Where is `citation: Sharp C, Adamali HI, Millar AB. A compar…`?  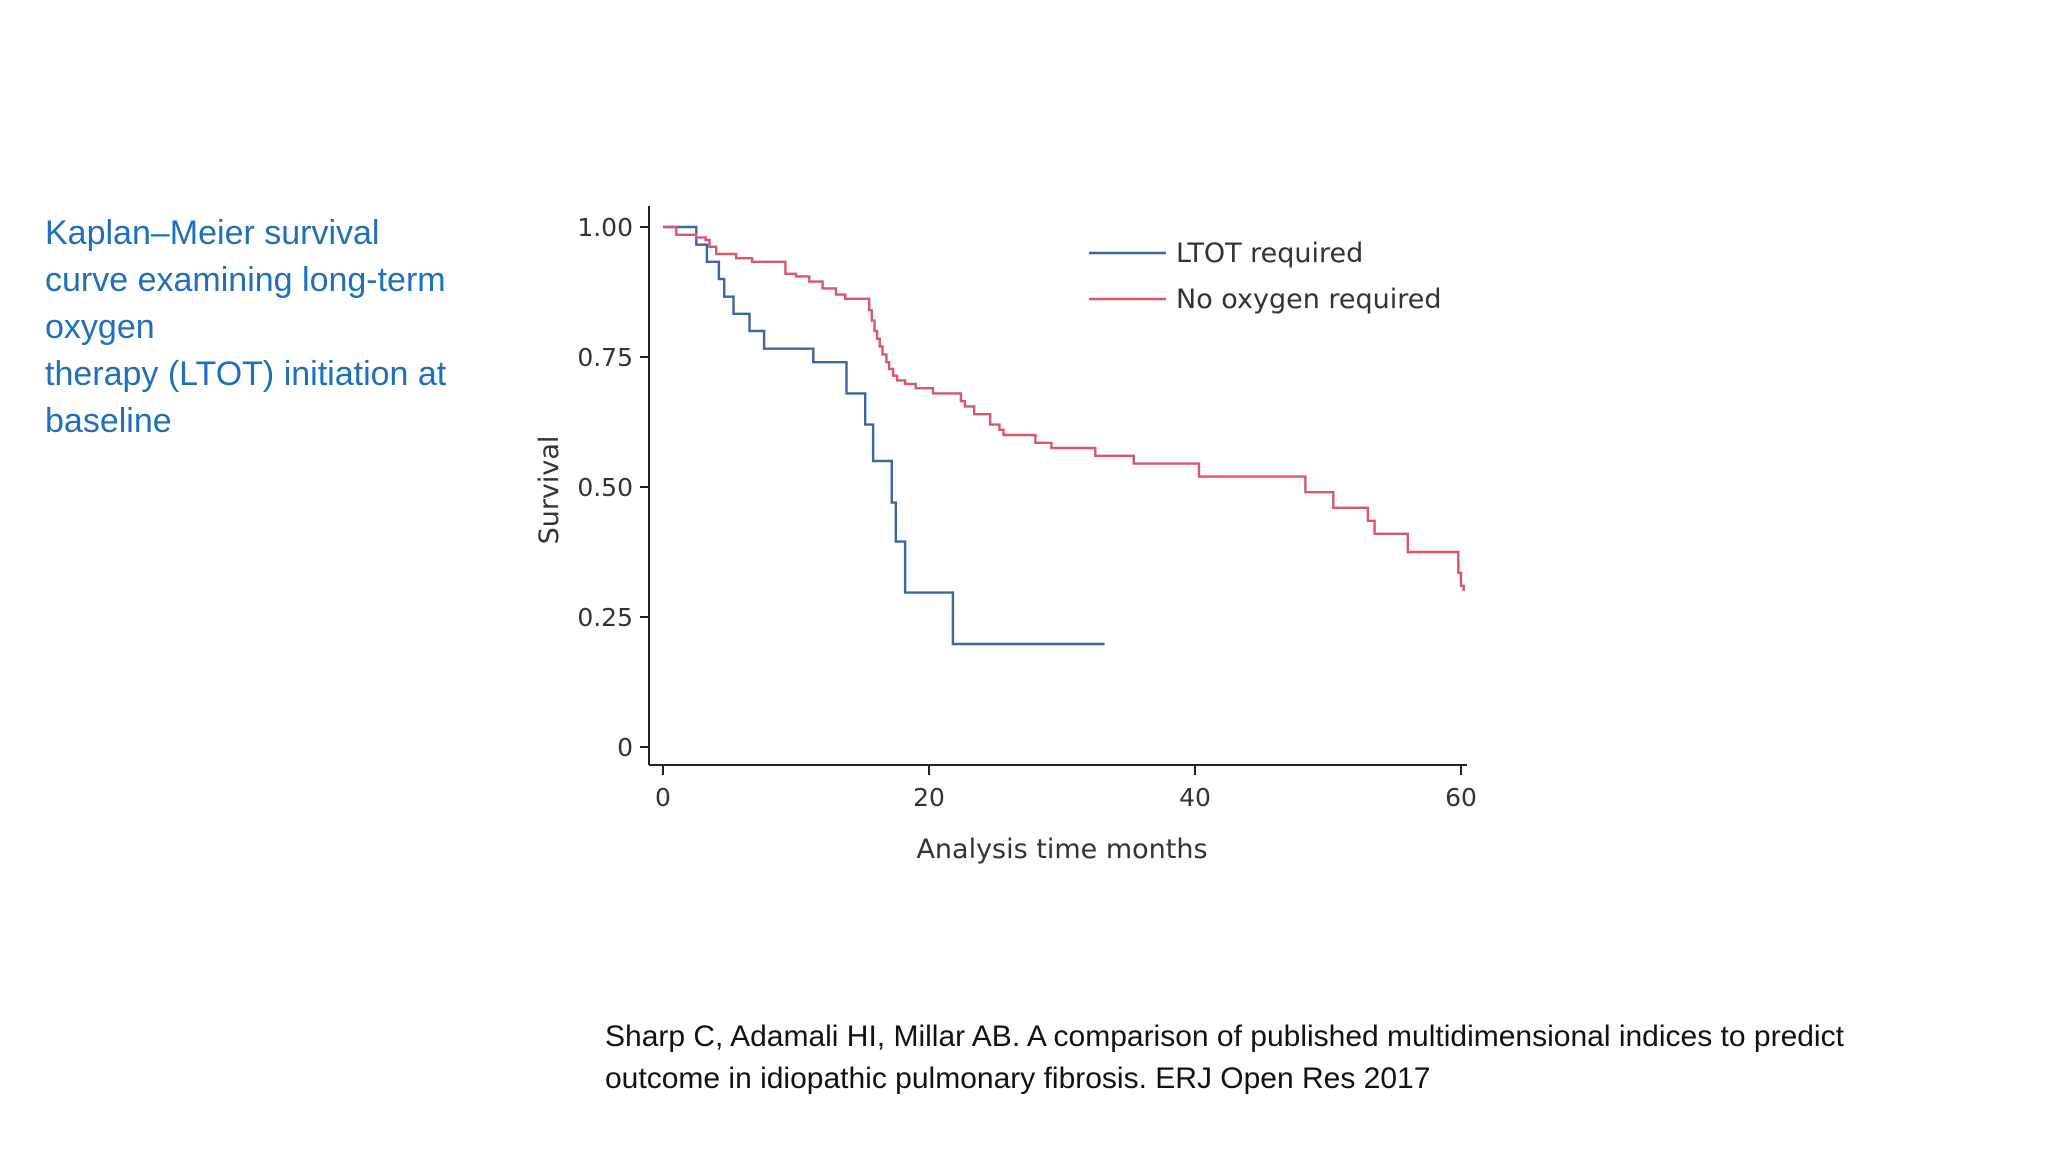 citation: Sharp C, Adamali HI, Millar AB. A compar… is located at coordinates (1315, 1058).